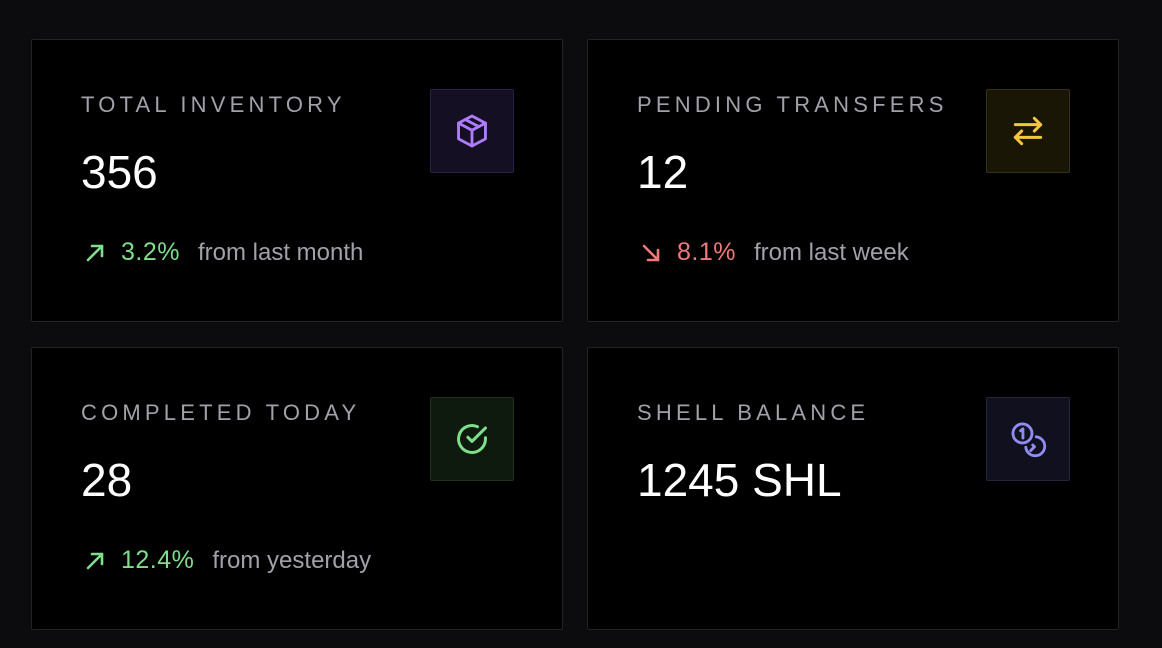 This screenshot has height=648, width=1162. I want to click on check-circle-icon, so click(472, 439).